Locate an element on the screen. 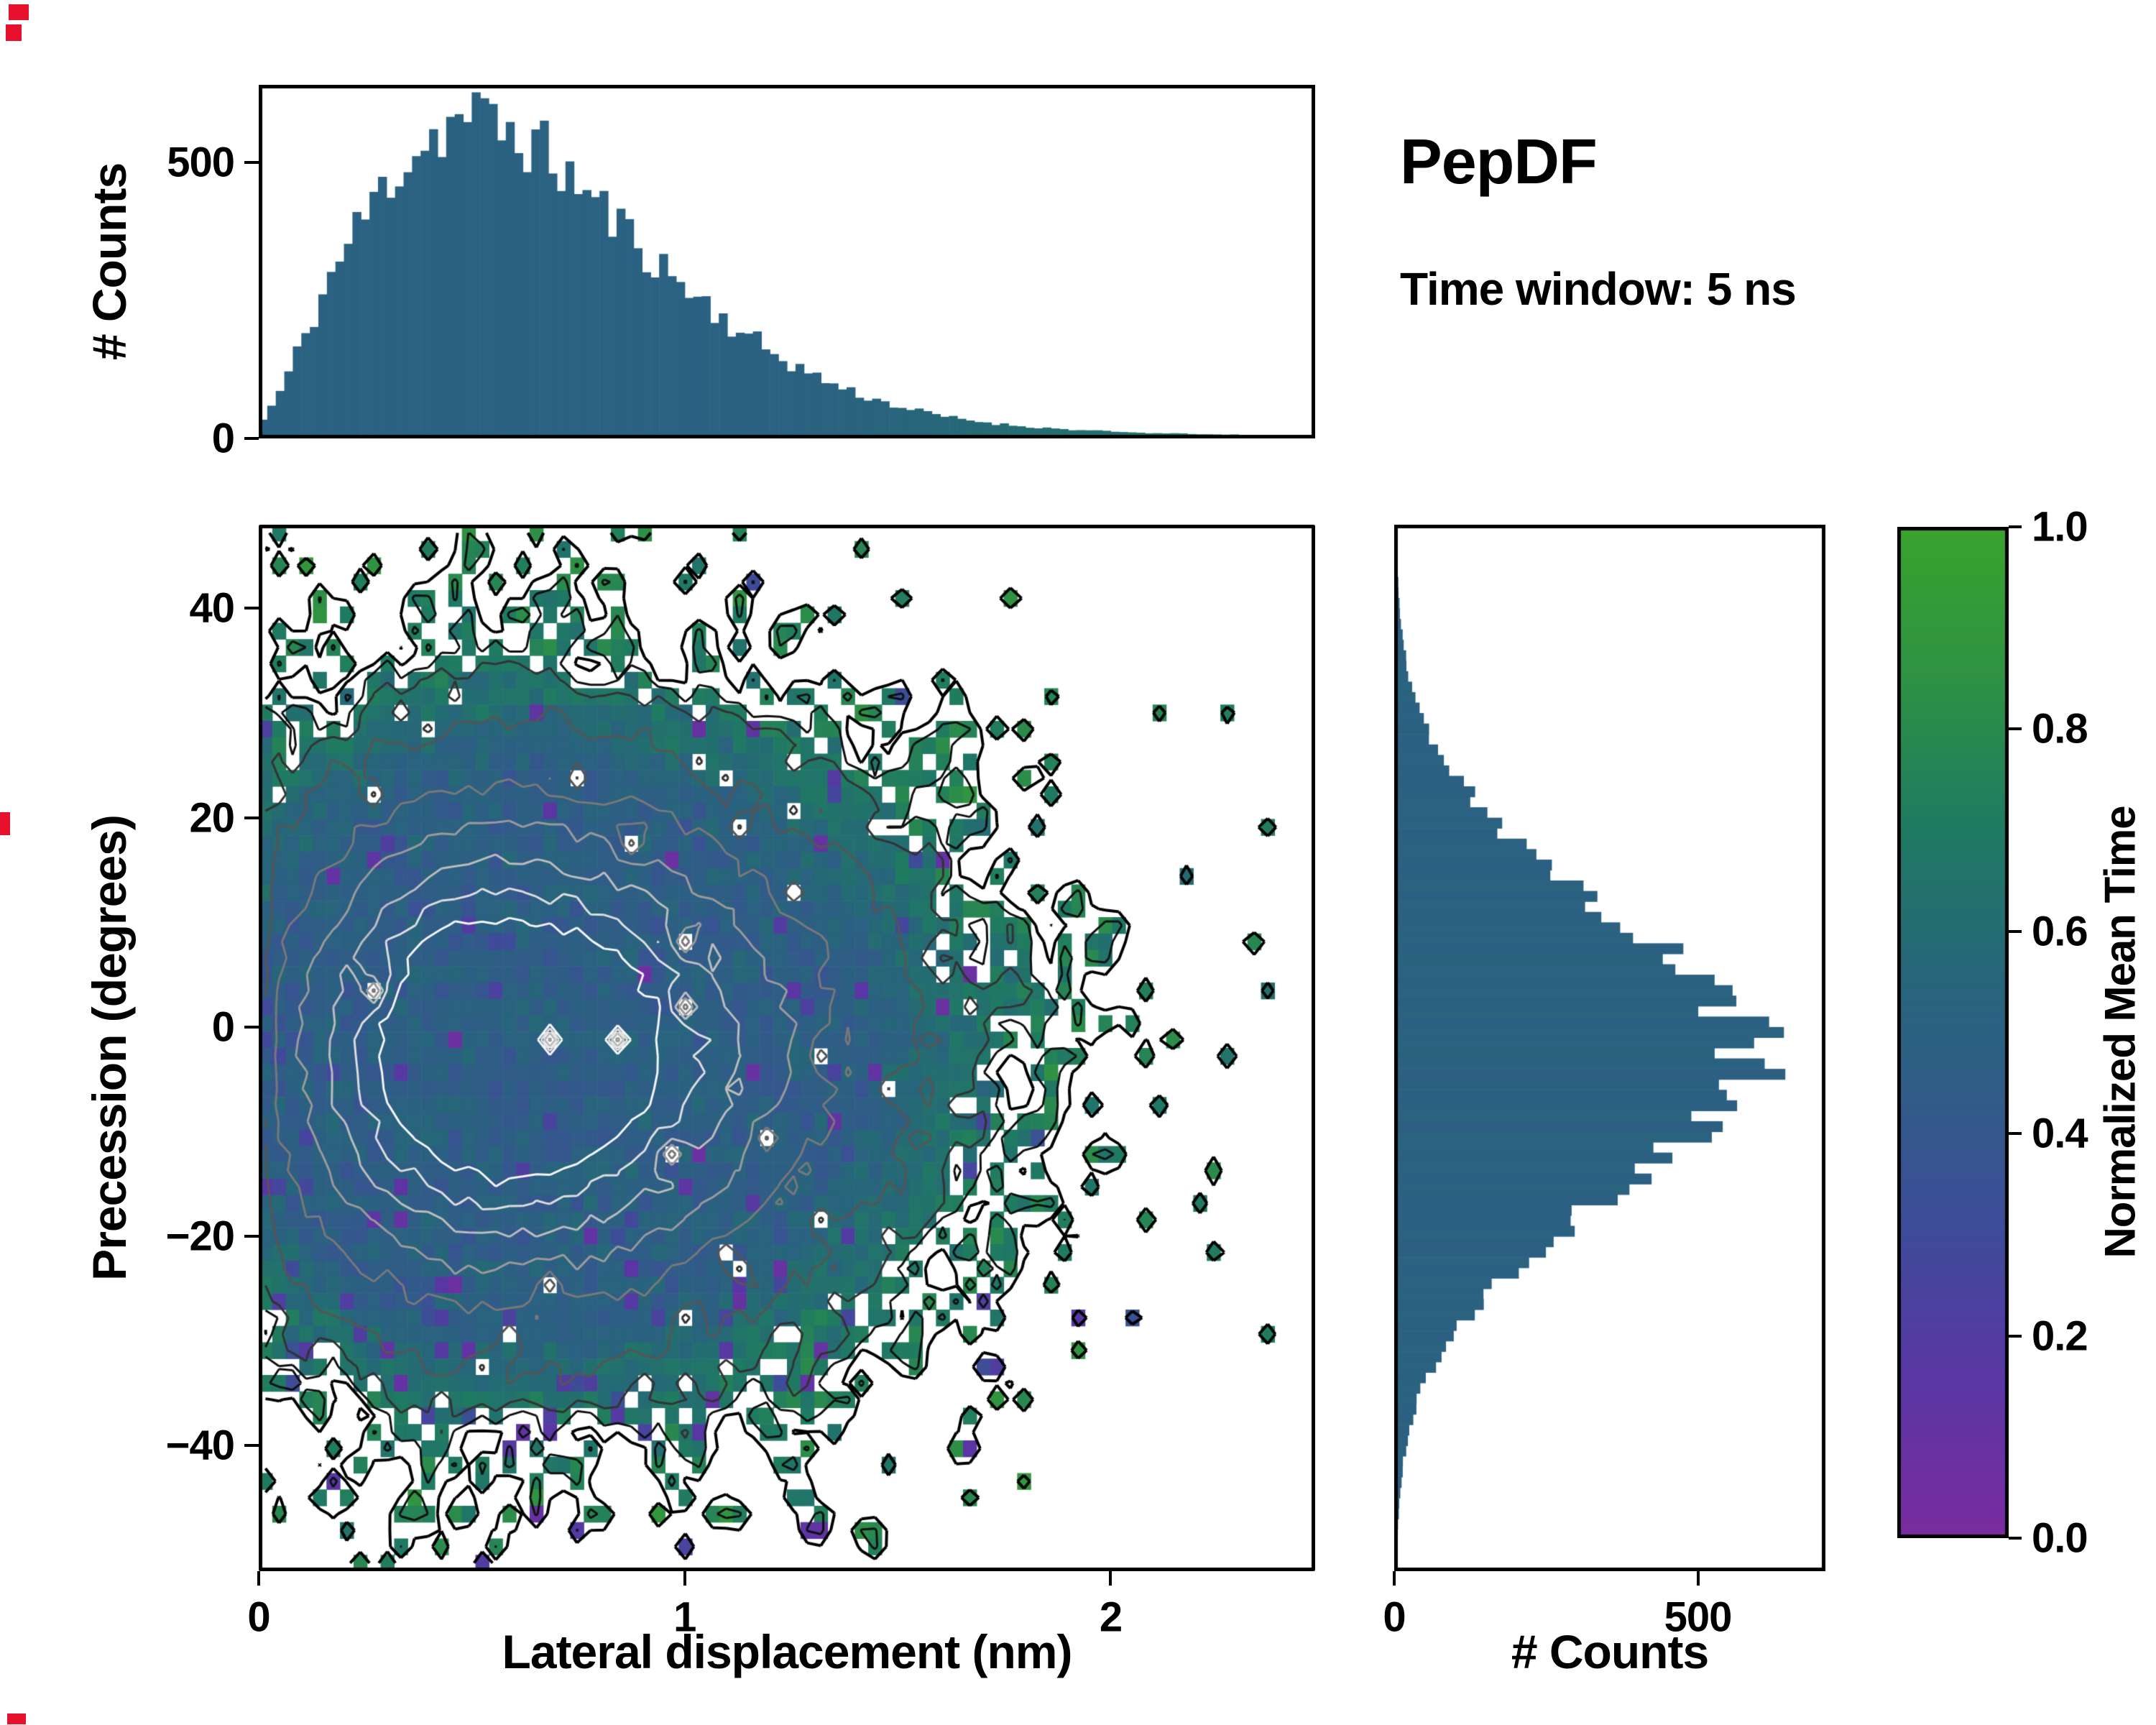  right-marginal-histogram-canvas is located at coordinates (1610, 1048).